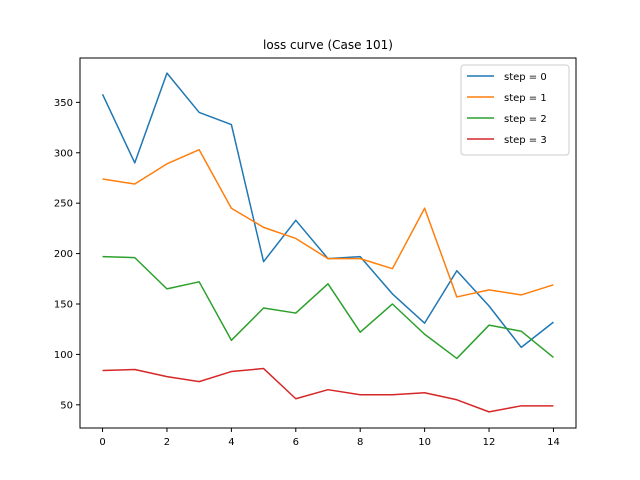  I want to click on chart-title: loss curve (Case 101), so click(328, 45).